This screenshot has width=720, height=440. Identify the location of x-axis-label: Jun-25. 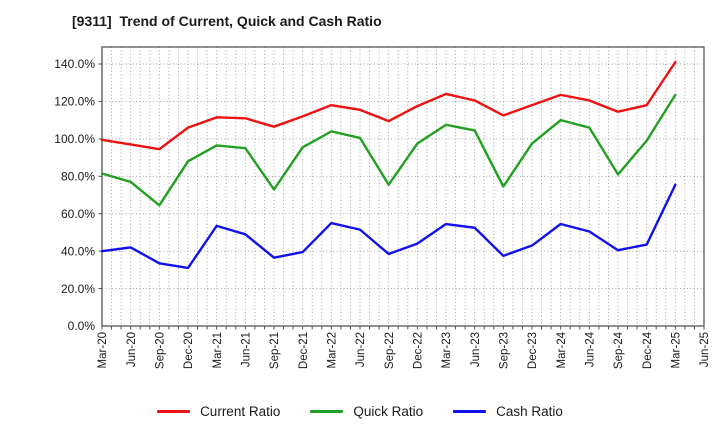
(705, 349).